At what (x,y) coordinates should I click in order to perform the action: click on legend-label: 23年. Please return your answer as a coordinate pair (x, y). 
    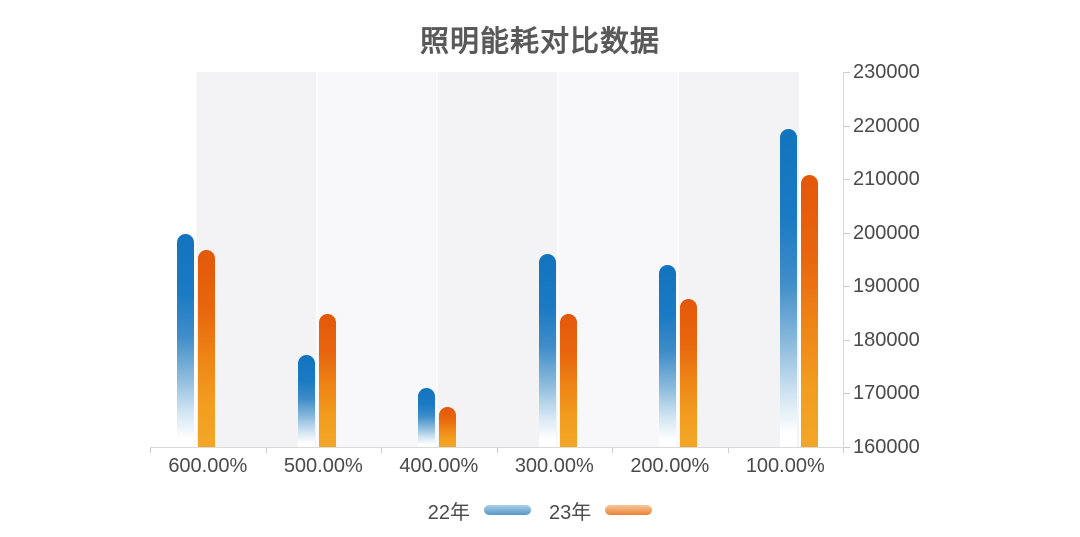
    Looking at the image, I should click on (570, 512).